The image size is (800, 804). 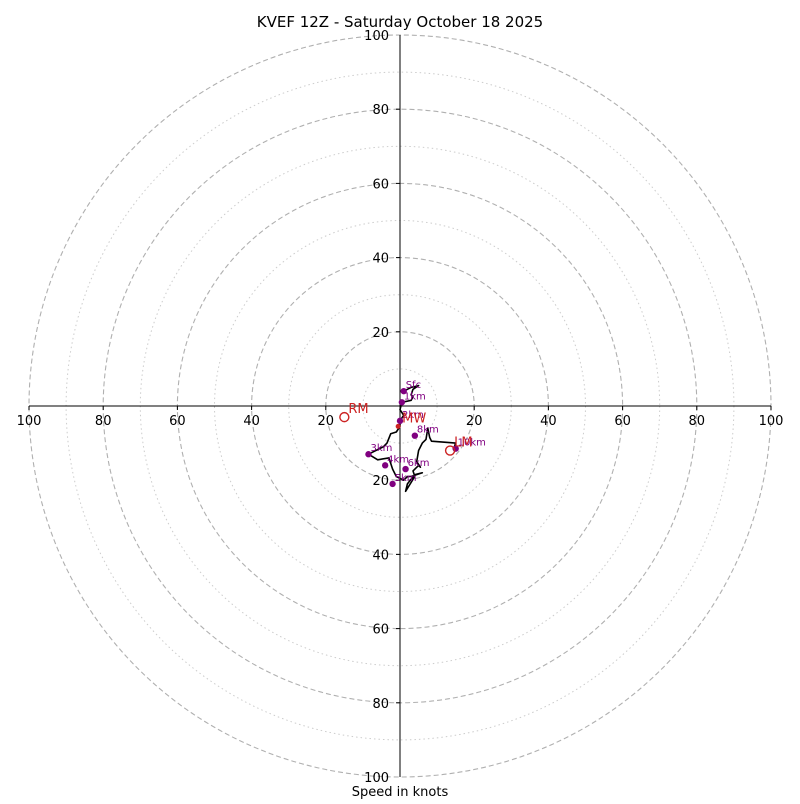 What do you see at coordinates (376, 36) in the screenshot?
I see `y-tick-label-top: 100` at bounding box center [376, 36].